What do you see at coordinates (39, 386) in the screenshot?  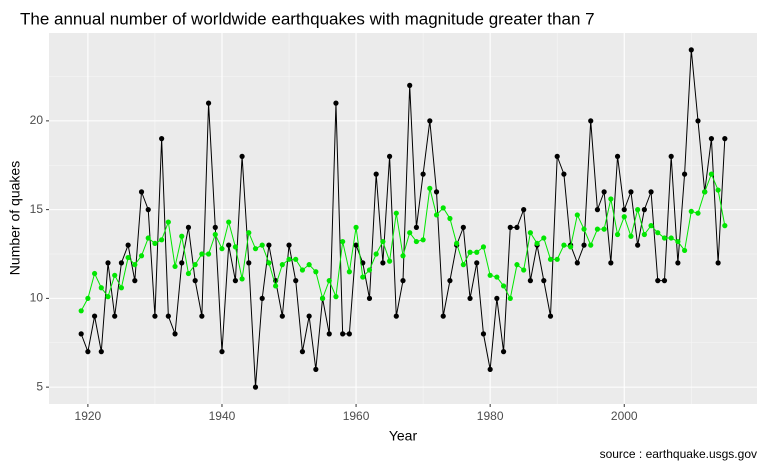 I see `y-tick-label: 5` at bounding box center [39, 386].